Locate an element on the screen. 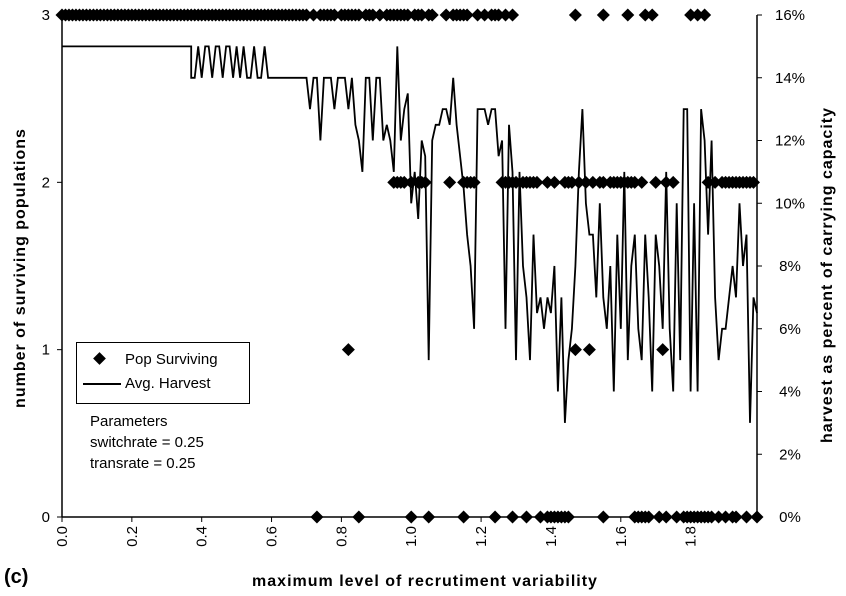  y-right-tick-label: 4% is located at coordinates (790, 392).